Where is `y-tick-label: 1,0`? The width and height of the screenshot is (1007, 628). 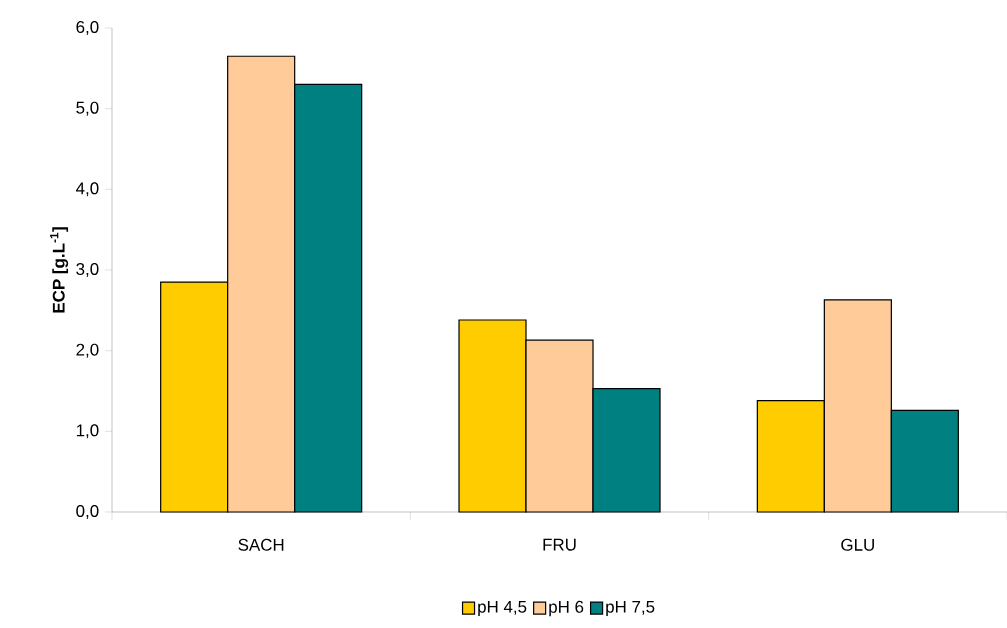 y-tick-label: 1,0 is located at coordinates (87, 431).